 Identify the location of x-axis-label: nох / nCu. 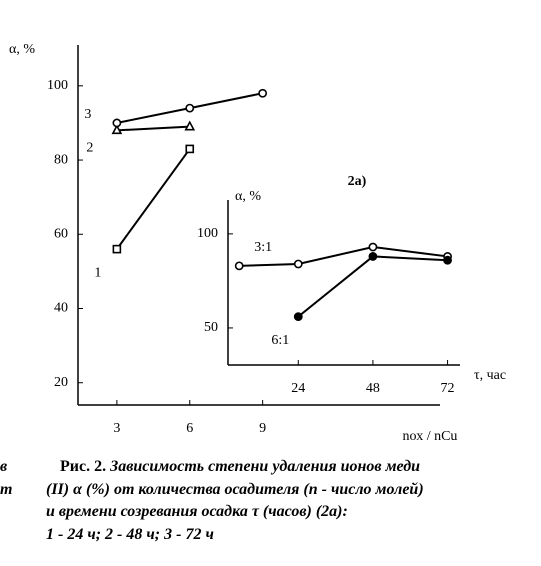
(430, 436).